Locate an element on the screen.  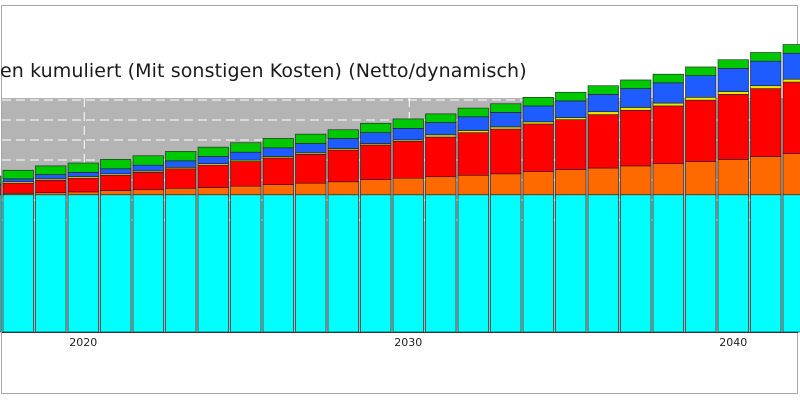
x-tick-label: 2040 is located at coordinates (733, 342).